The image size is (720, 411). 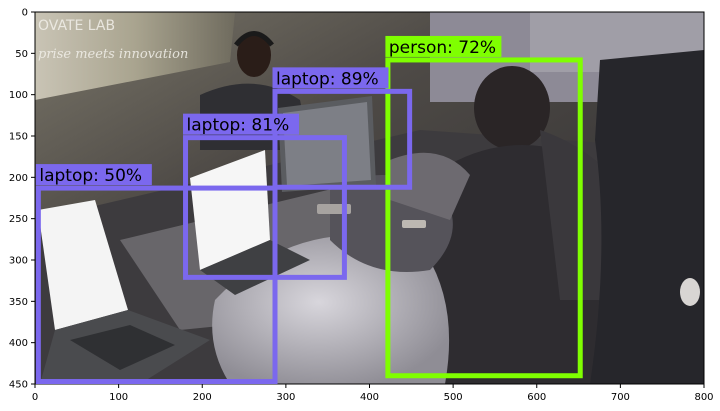 I want to click on laptop-left, so click(x=124, y=292).